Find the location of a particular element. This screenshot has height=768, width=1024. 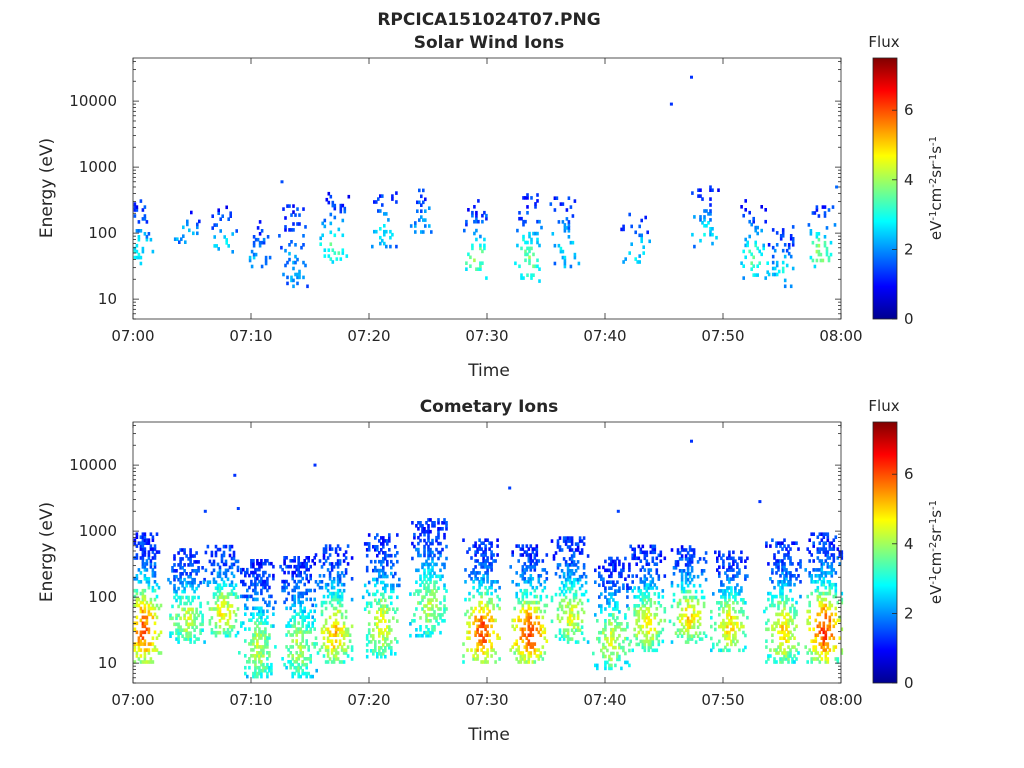

sparse-point is located at coordinates (238, 508).